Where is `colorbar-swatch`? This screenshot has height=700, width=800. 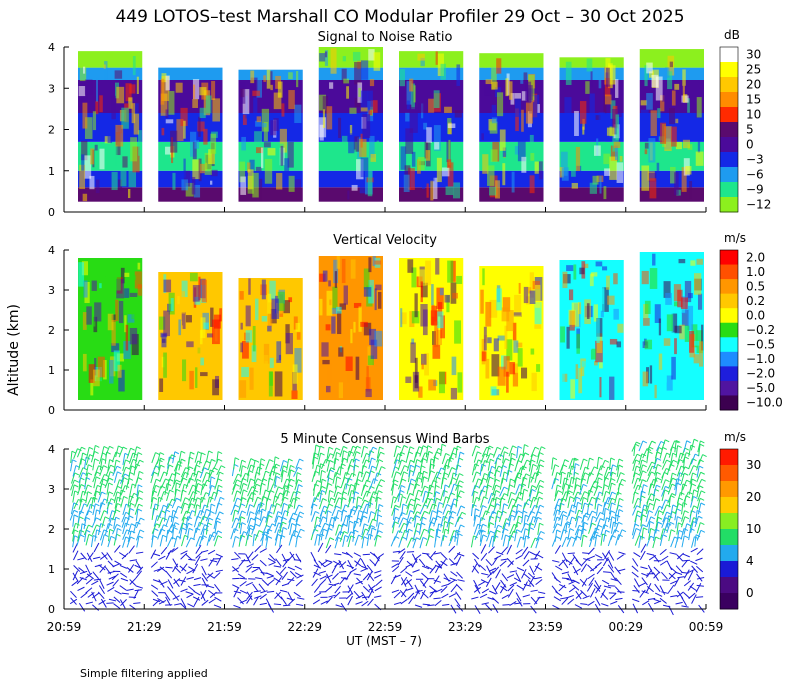
colorbar-swatch is located at coordinates (729, 160).